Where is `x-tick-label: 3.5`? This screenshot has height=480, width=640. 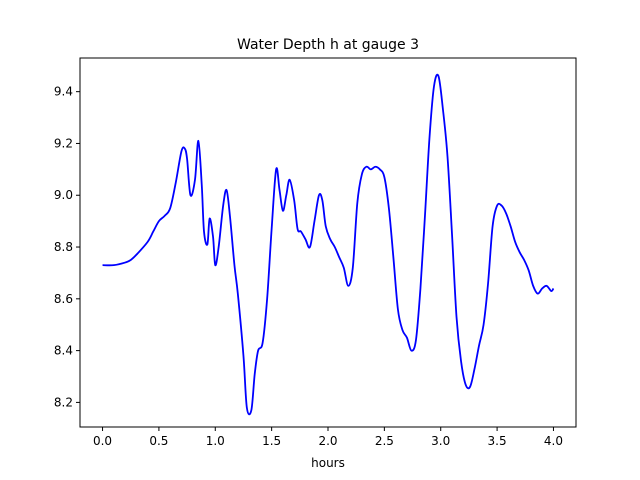
x-tick-label: 3.5 is located at coordinates (497, 441).